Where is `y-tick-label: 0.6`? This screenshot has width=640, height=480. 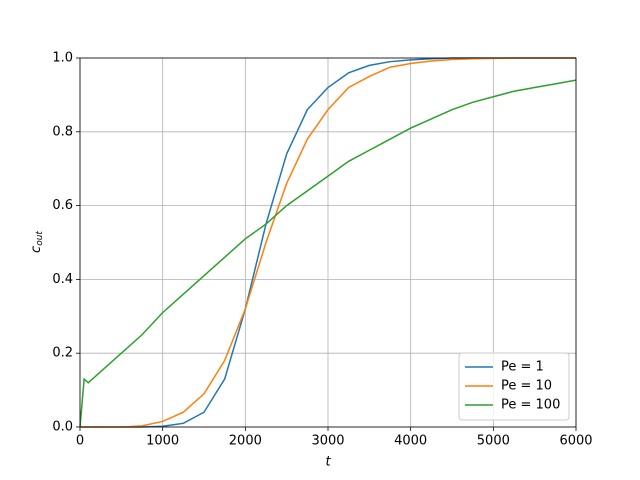
y-tick-label: 0.6 is located at coordinates (62, 205).